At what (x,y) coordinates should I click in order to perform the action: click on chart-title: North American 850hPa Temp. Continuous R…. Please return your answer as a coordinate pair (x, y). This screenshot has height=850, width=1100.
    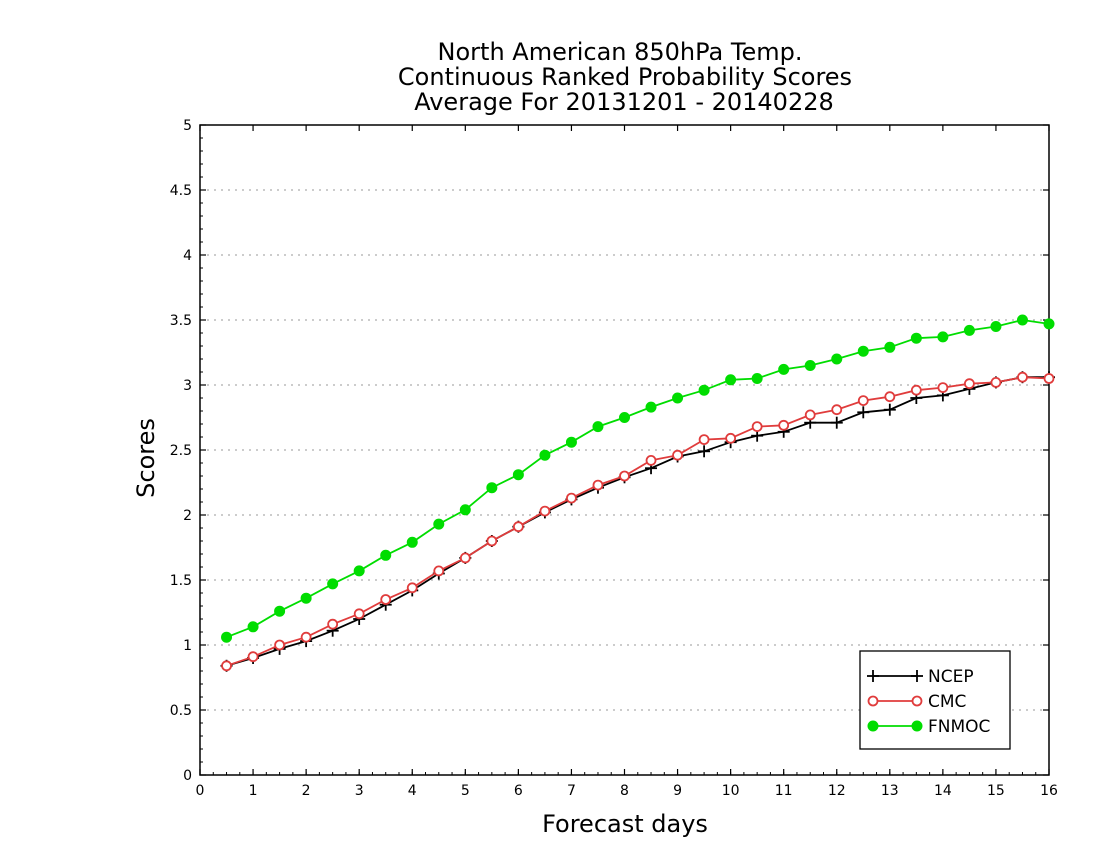
    Looking at the image, I should click on (625, 77).